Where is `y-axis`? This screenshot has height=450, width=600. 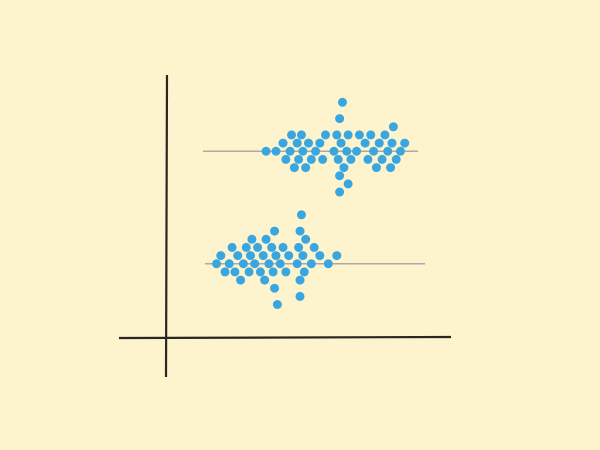
y-axis is located at coordinates (166, 226).